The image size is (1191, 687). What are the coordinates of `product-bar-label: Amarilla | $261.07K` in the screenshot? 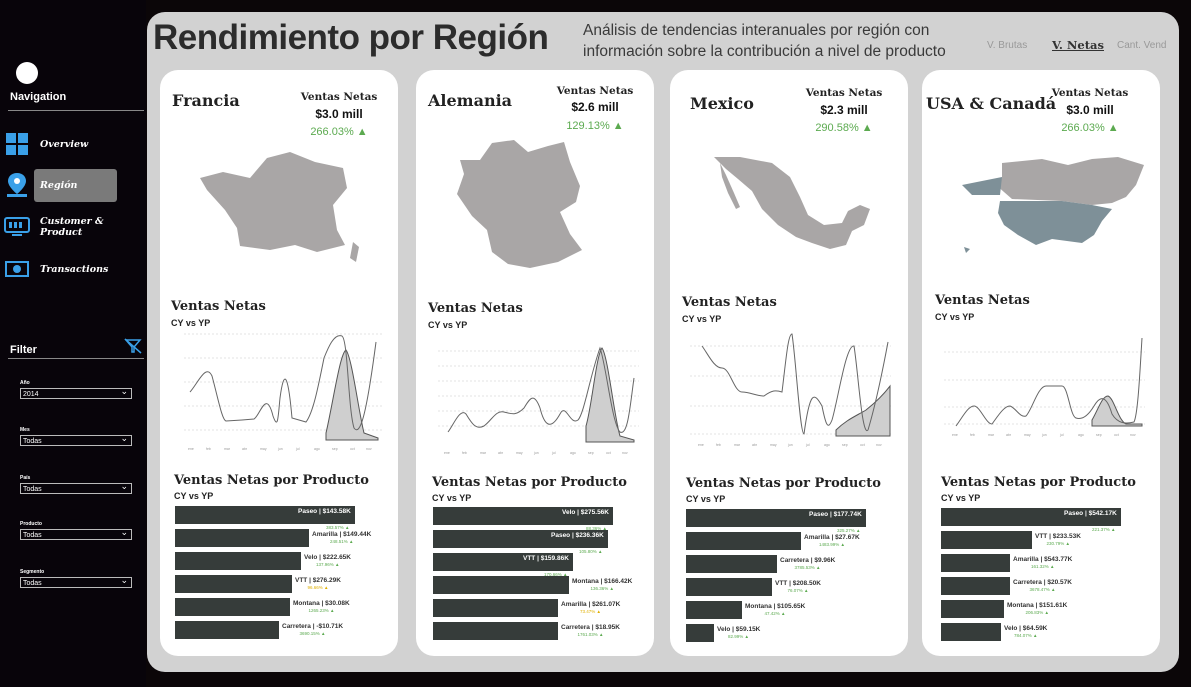 It's located at (591, 604).